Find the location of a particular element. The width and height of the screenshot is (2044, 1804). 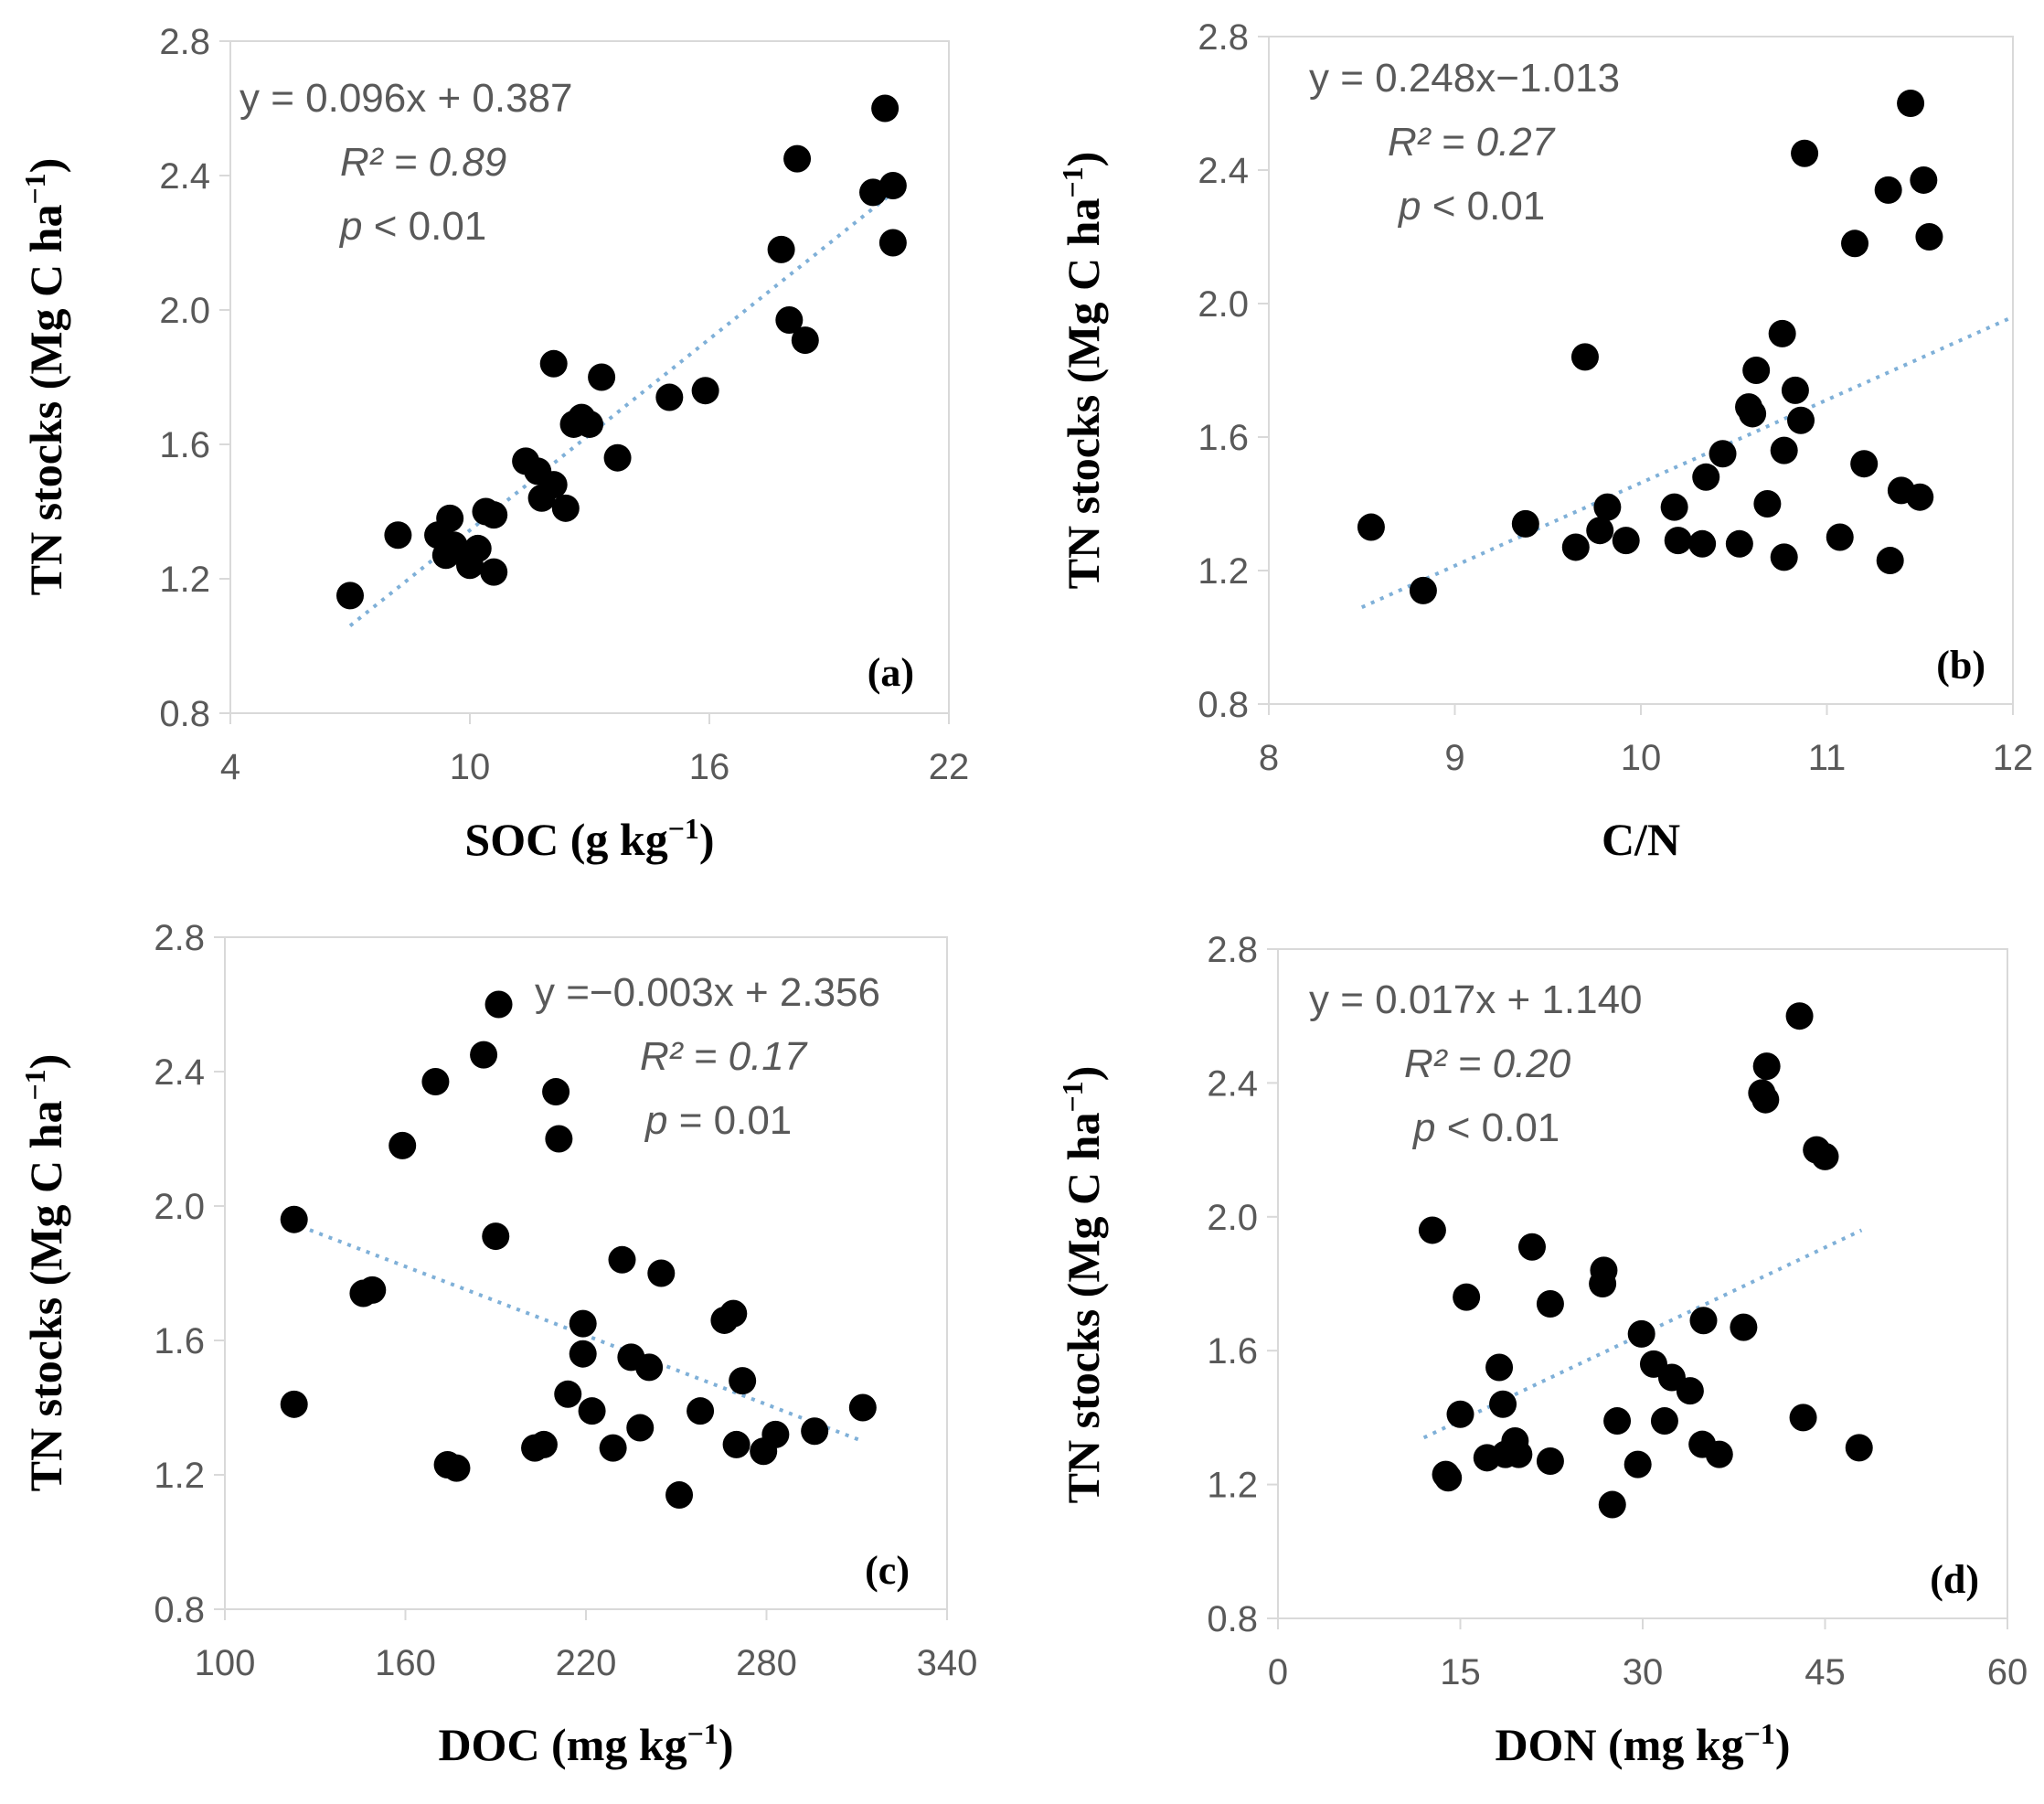

x-axis-title: C/N is located at coordinates (1641, 840).